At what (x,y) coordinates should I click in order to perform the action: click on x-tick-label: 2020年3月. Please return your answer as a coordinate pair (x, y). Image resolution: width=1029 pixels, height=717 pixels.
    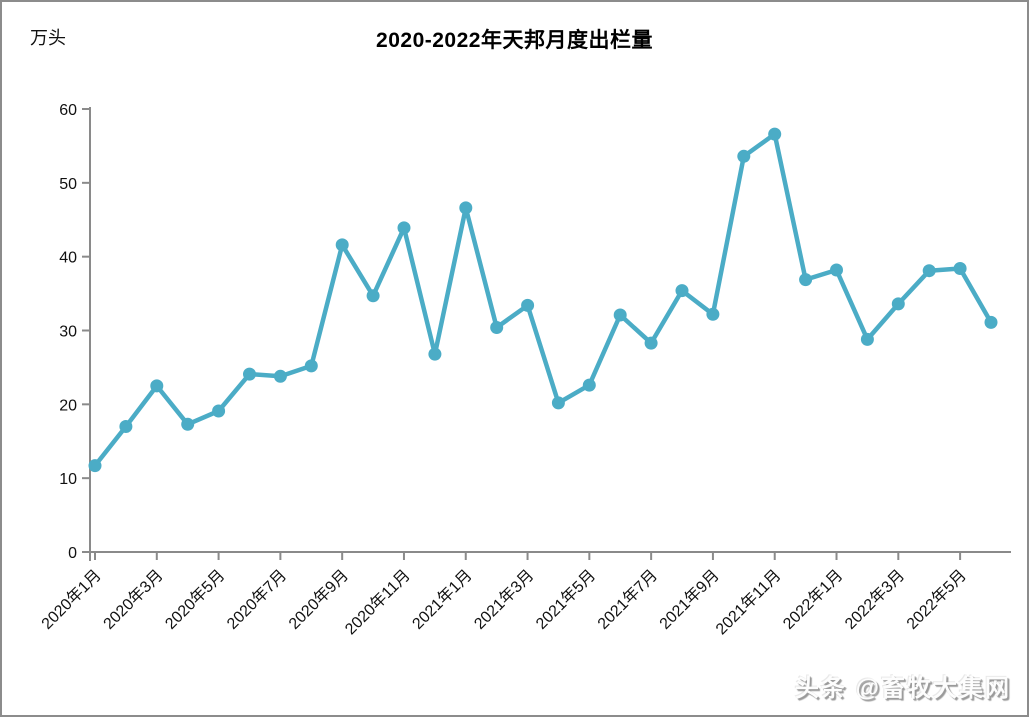
    Looking at the image, I should click on (133, 599).